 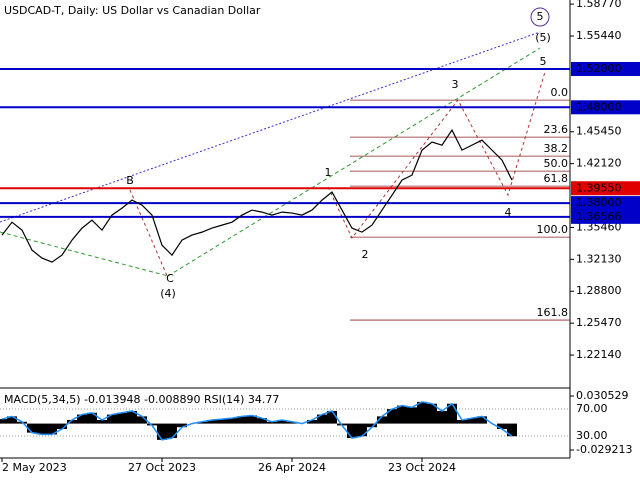 What do you see at coordinates (34, 467) in the screenshot?
I see `x-tick-label: 2 May 2023` at bounding box center [34, 467].